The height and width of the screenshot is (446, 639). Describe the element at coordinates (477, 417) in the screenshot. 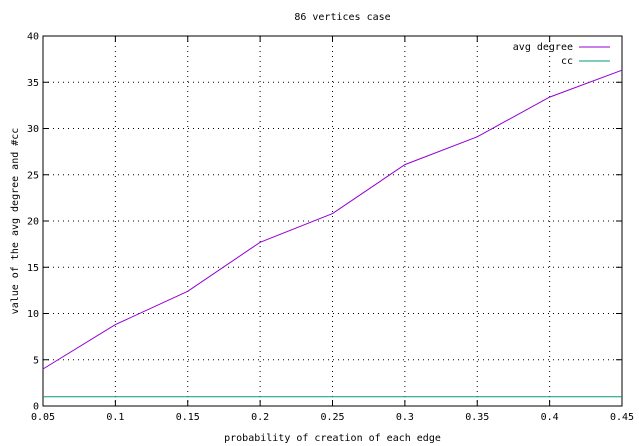

I see `x-tick-label: 0.35` at that location.